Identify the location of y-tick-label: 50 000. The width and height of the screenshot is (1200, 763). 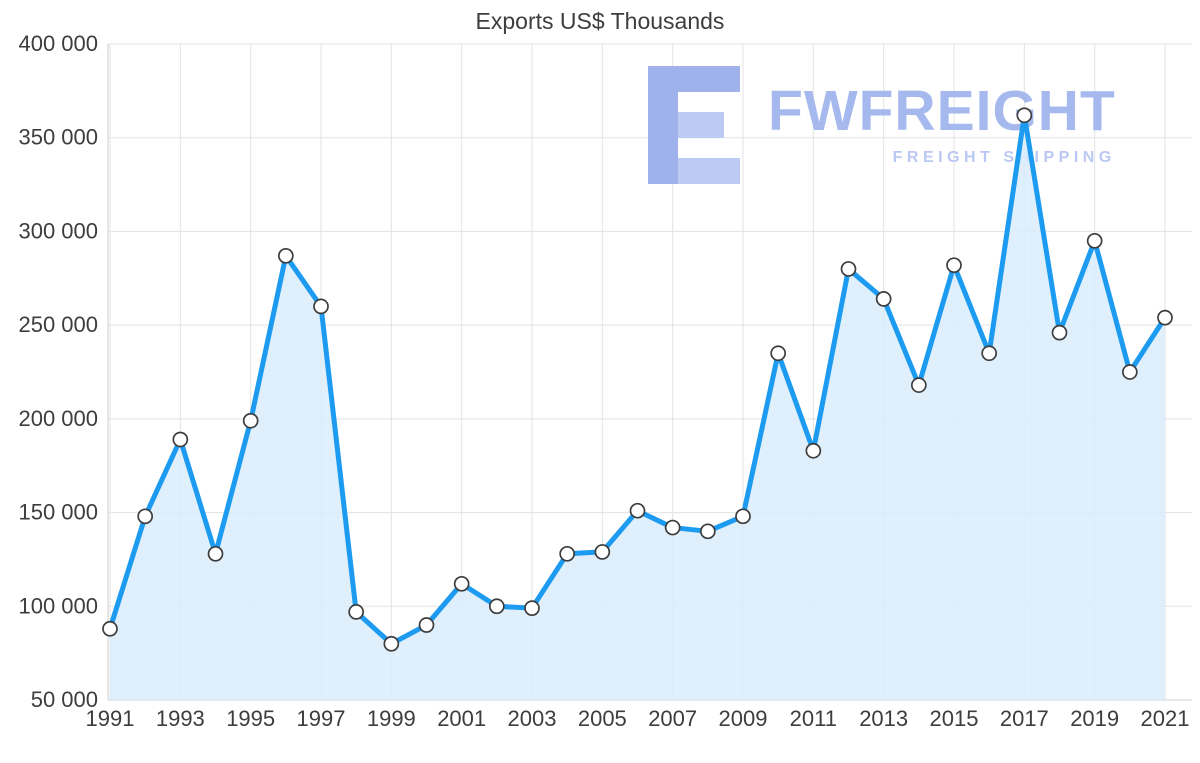
(64, 699).